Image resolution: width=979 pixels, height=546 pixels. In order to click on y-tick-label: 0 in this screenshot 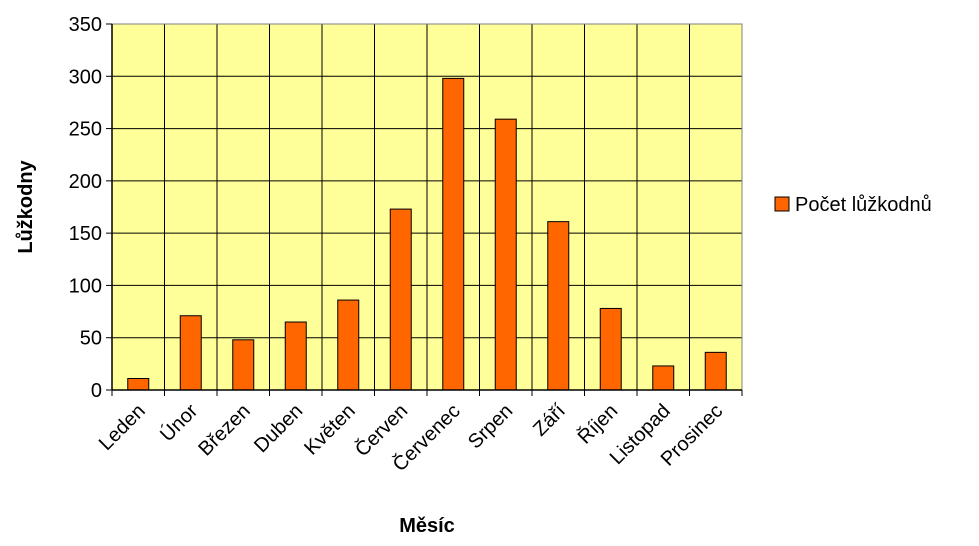, I will do `click(96, 391)`.